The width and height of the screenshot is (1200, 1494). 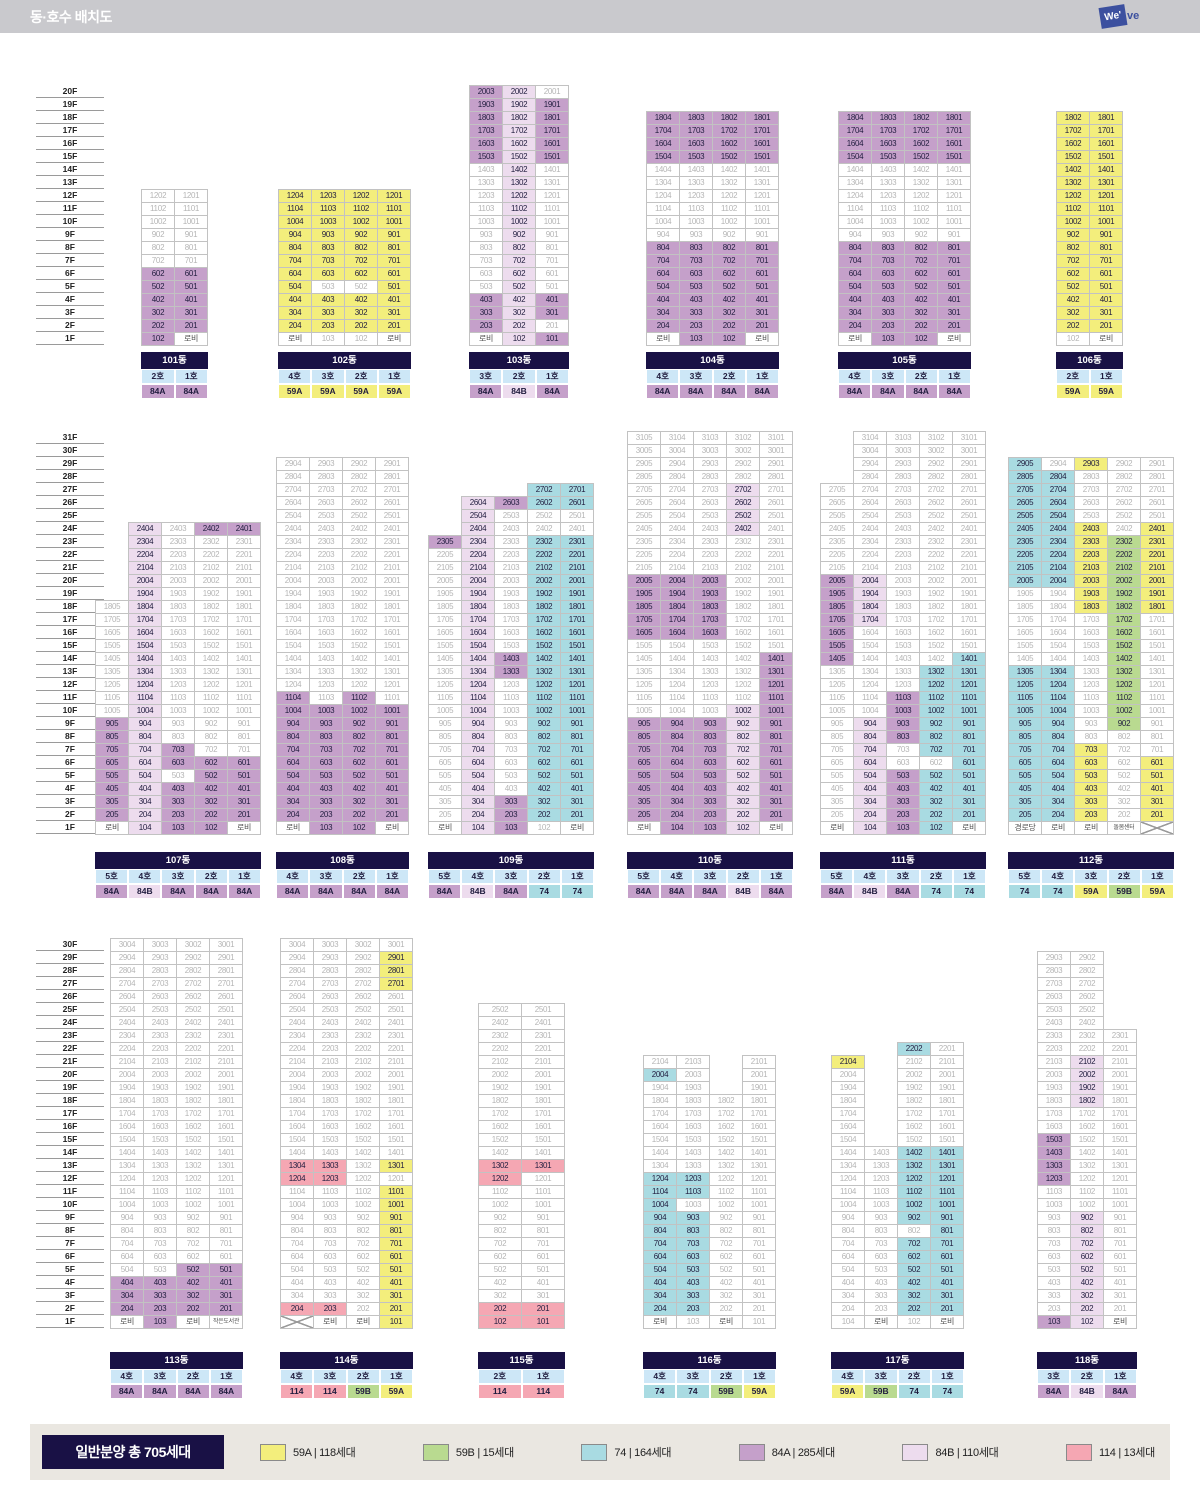 I want to click on unit-cell: 2103, so click(x=330, y=1062).